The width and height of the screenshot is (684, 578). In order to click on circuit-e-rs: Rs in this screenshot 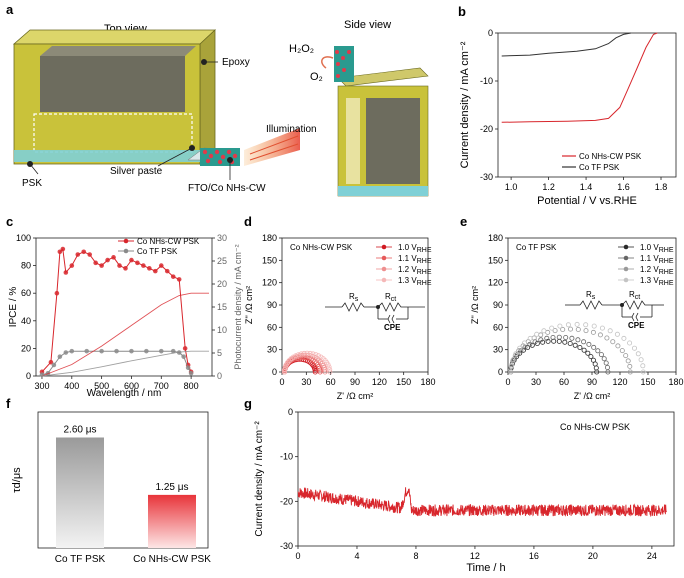, I will do `click(591, 295)`.